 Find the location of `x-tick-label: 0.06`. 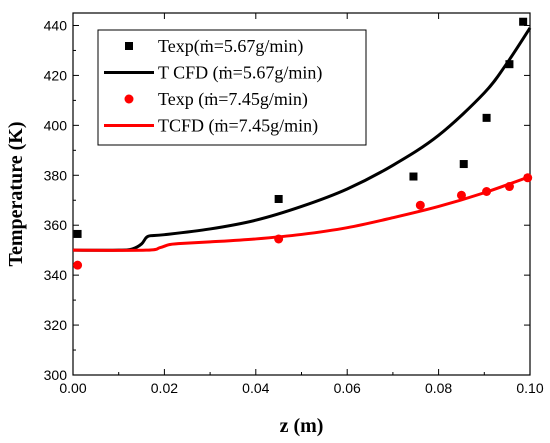

x-tick-label: 0.06 is located at coordinates (347, 388).